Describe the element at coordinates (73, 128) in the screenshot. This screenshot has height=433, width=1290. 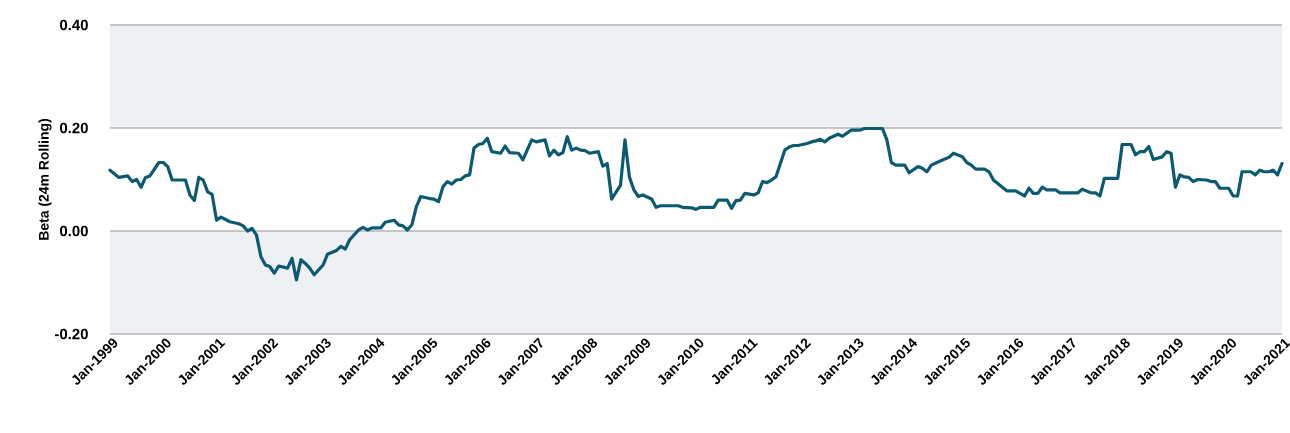
I see `y-tick-label: 0.20` at that location.